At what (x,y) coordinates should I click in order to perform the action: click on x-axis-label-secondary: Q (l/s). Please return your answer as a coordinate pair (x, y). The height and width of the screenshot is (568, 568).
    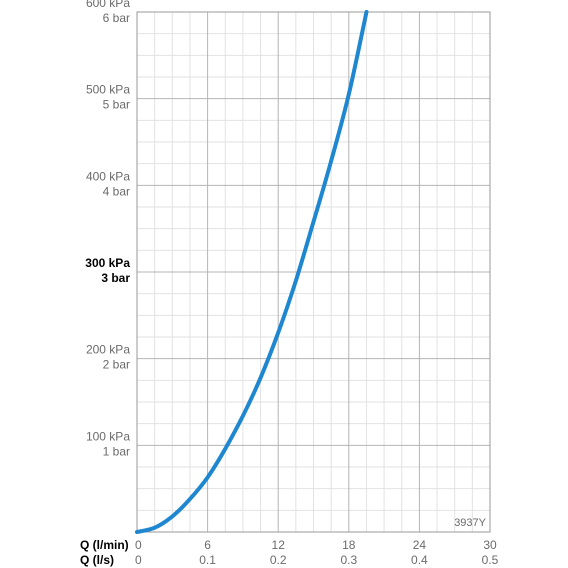
    Looking at the image, I should click on (97, 560).